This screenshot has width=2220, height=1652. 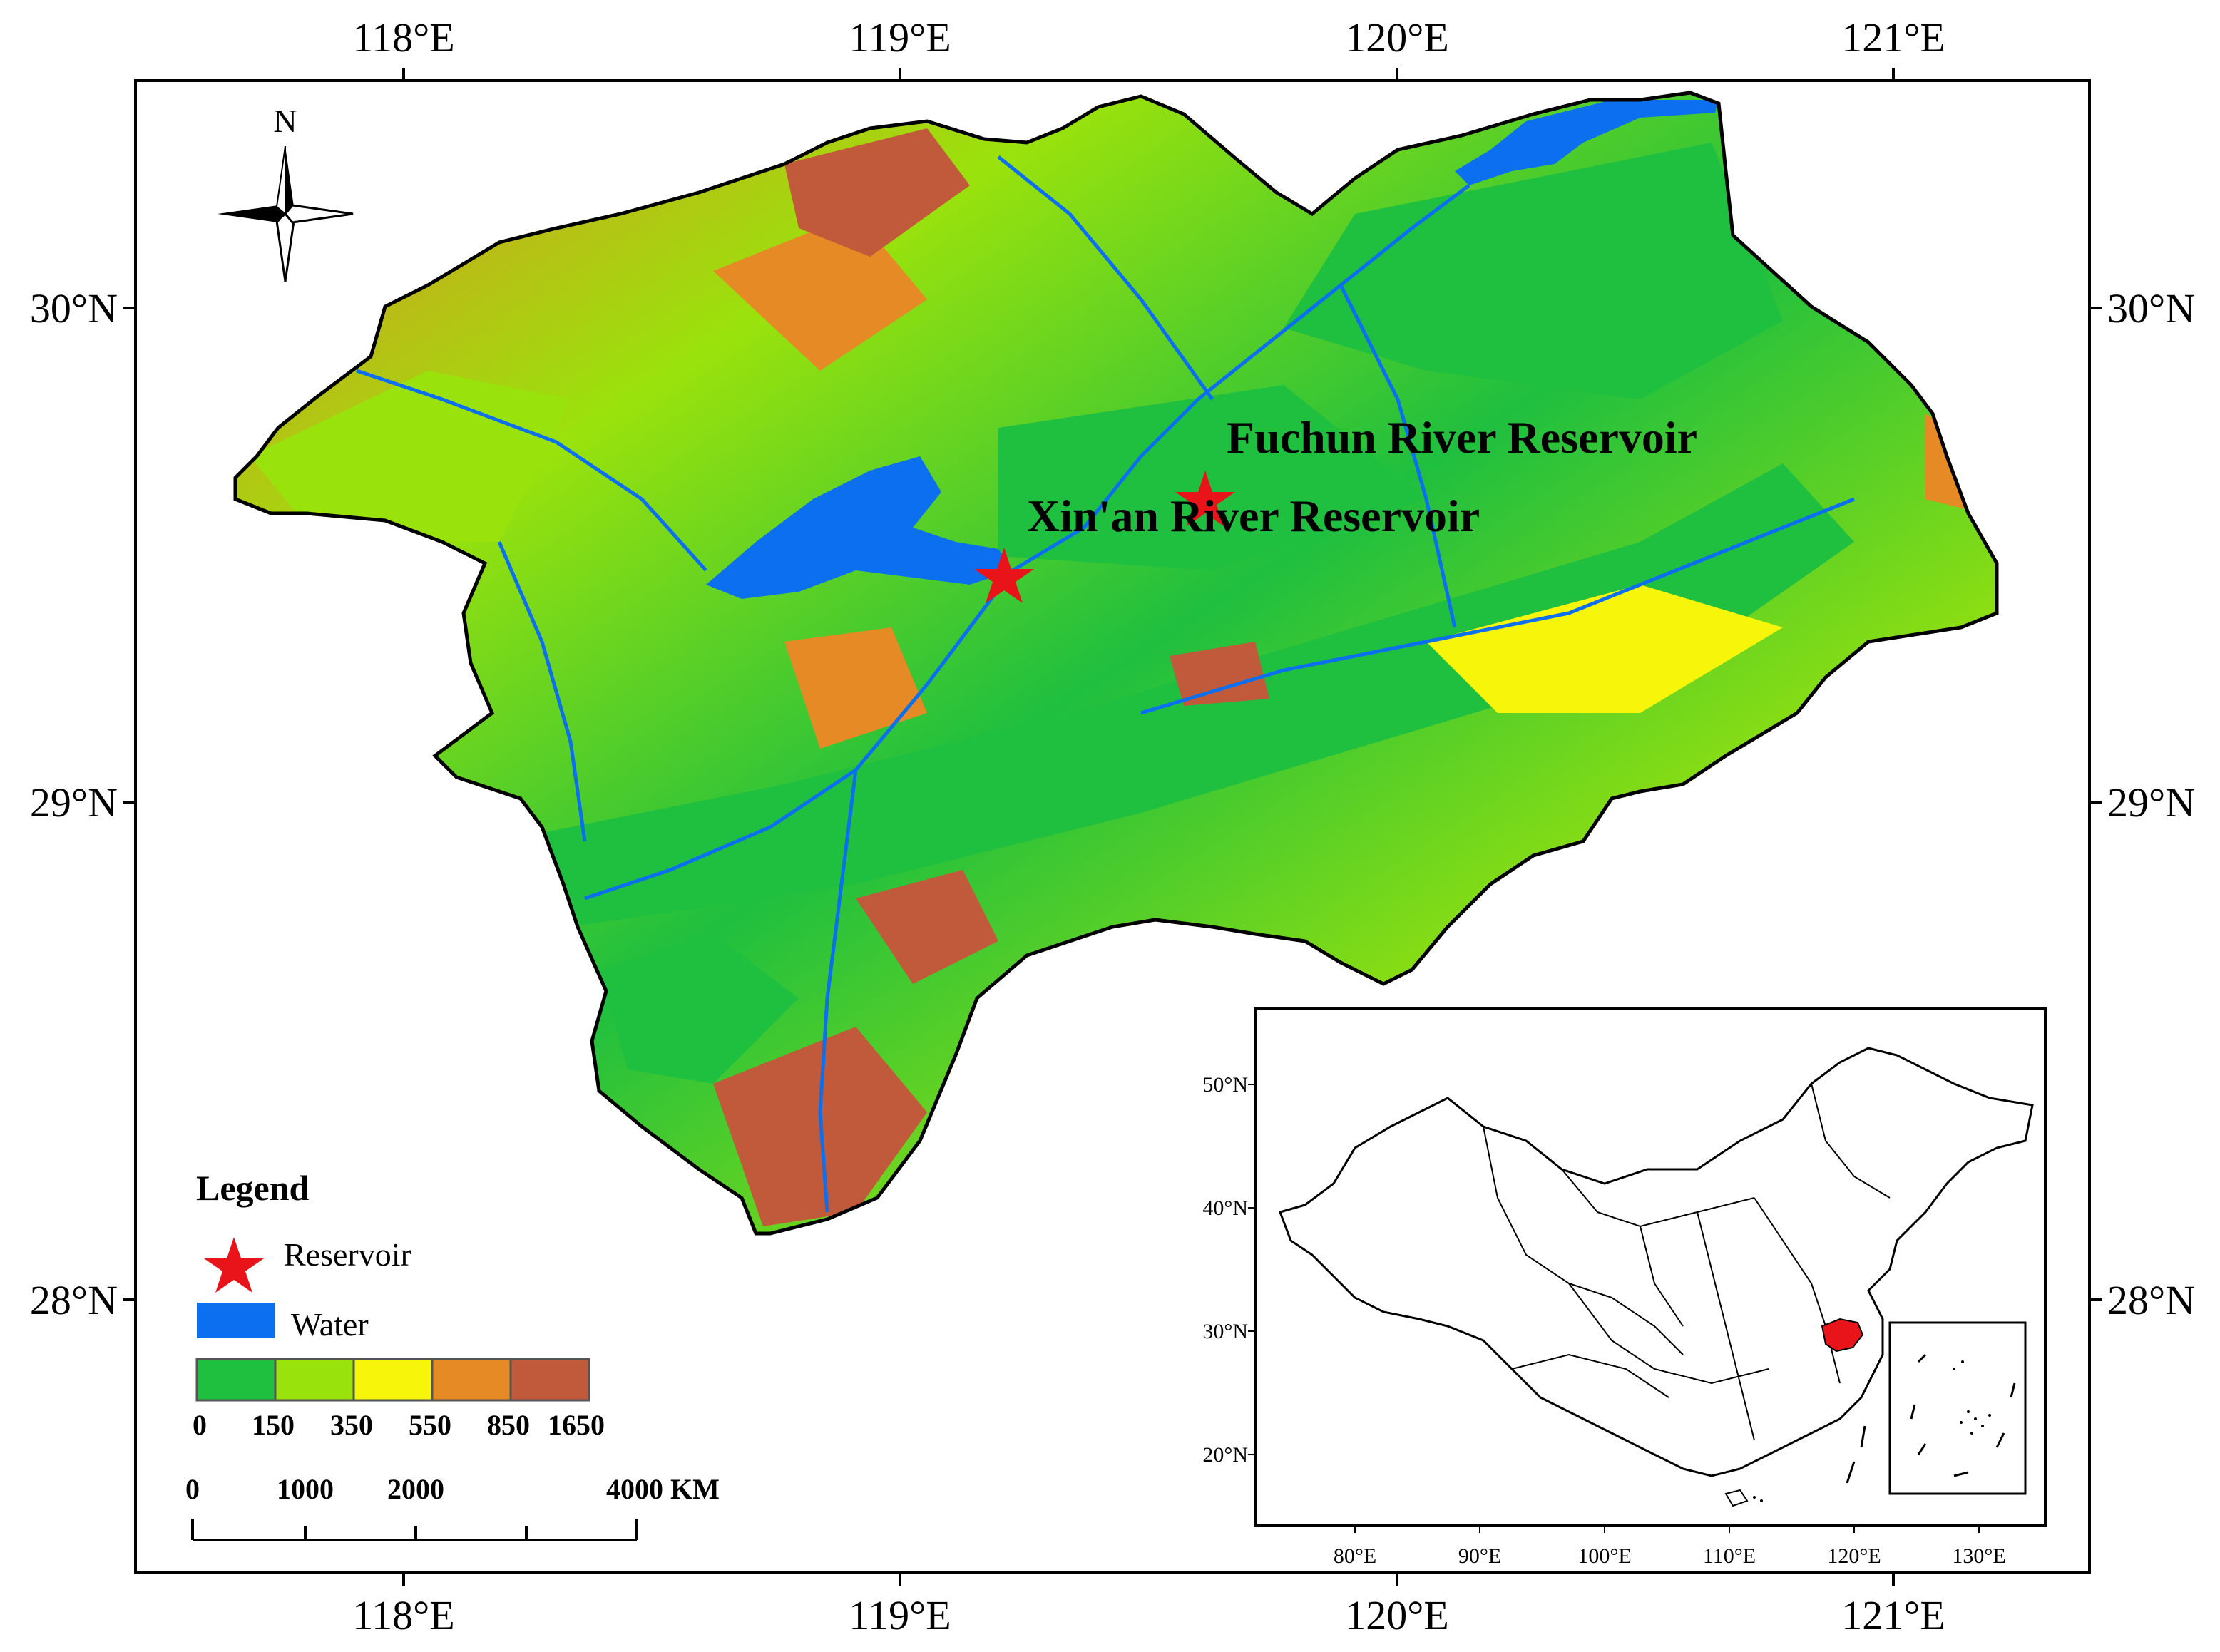 I want to click on left-latitude-ticks: 30°N 29°N 28°N, so click(x=82, y=804).